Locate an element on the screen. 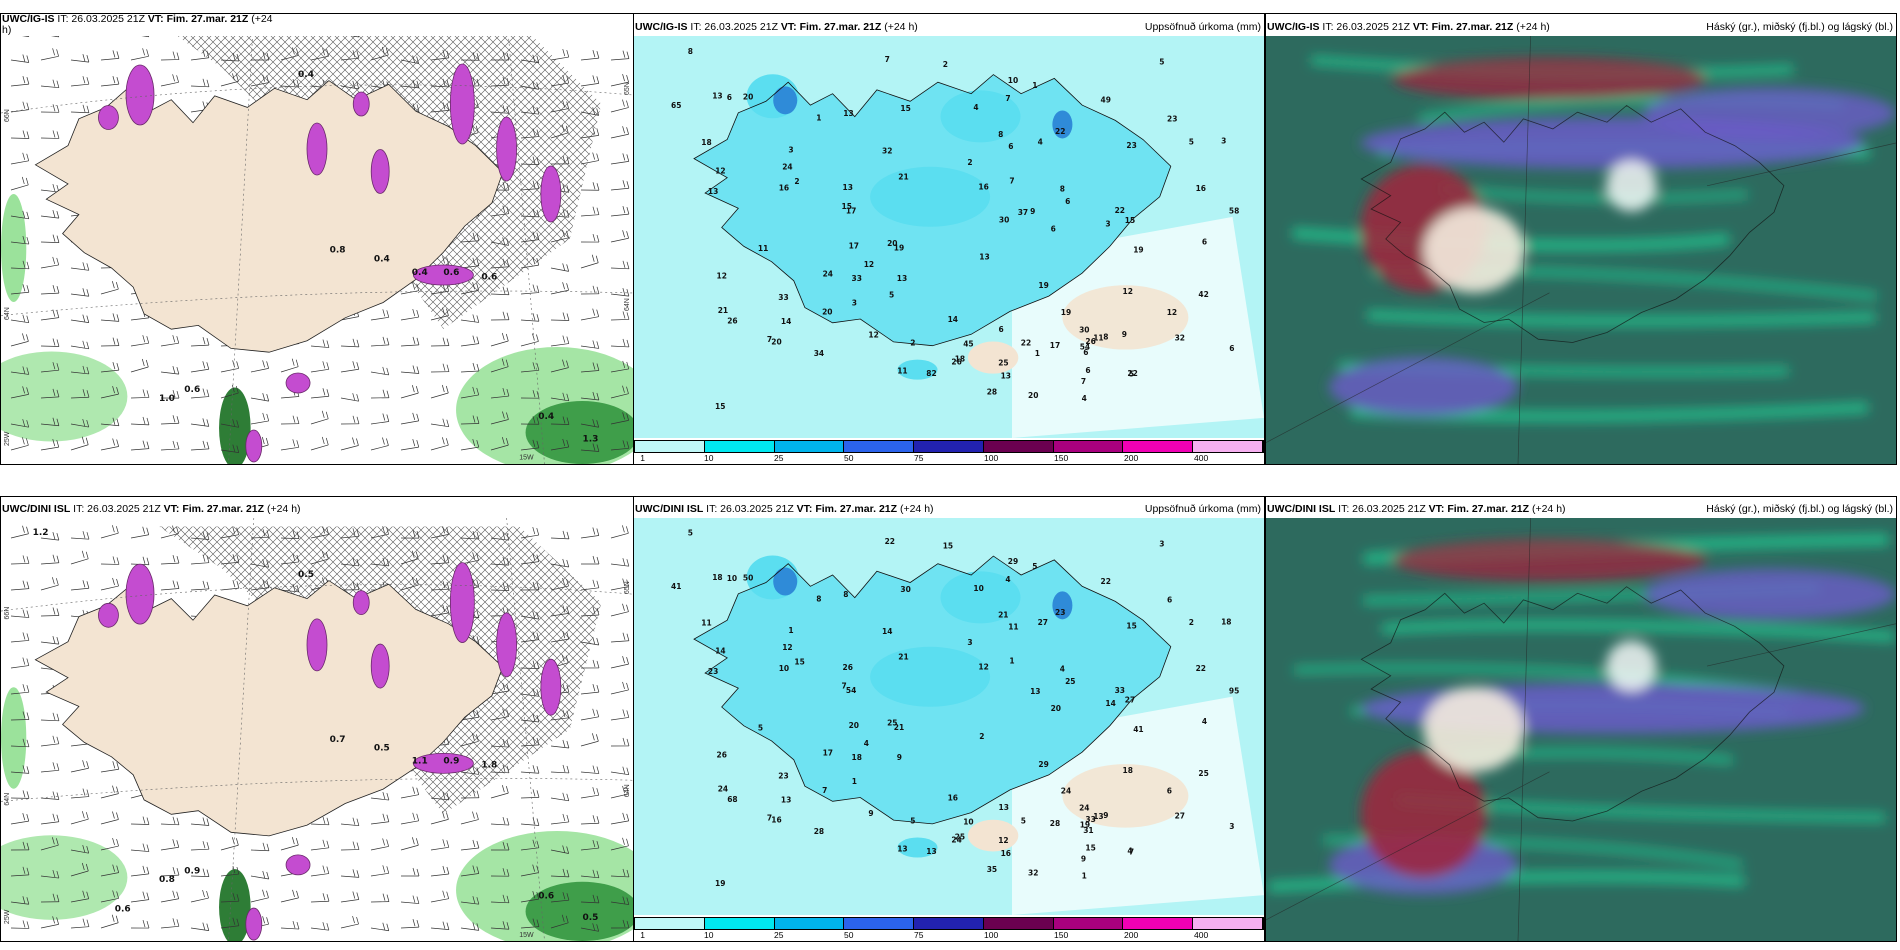  precip-value-label: 1 is located at coordinates (1084, 875).